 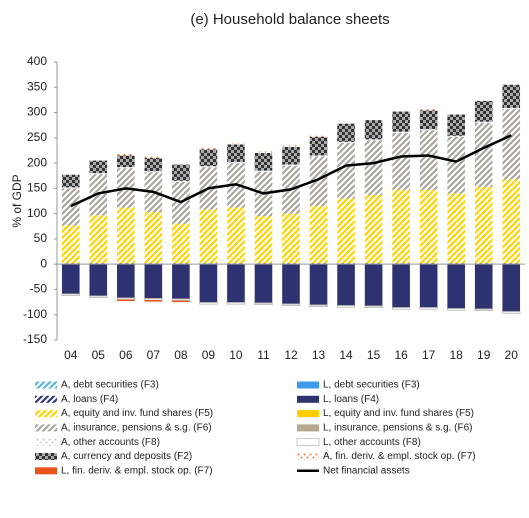 What do you see at coordinates (484, 355) in the screenshot?
I see `x-tick-label: 19` at bounding box center [484, 355].